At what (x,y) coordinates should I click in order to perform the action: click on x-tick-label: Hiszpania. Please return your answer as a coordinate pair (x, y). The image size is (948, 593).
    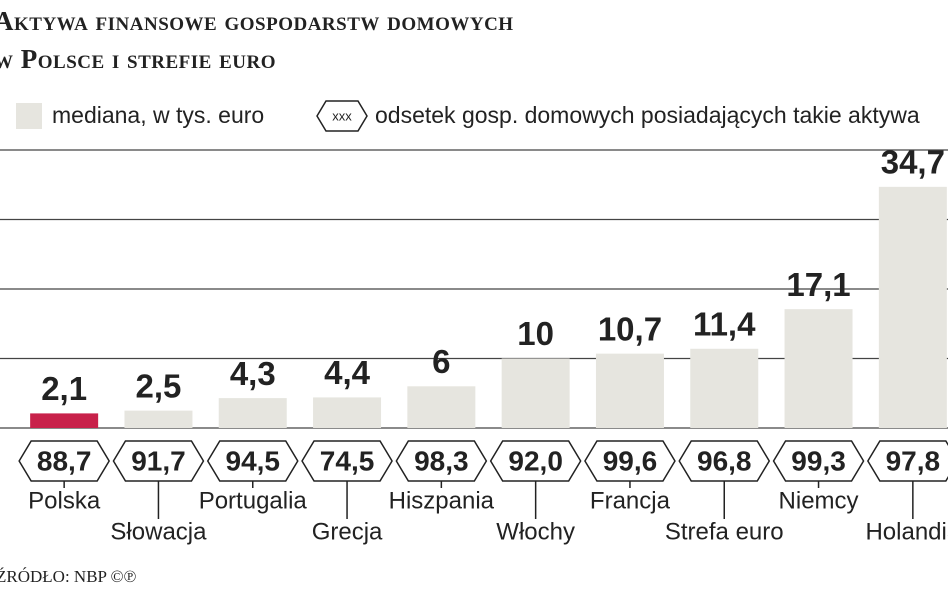
    Looking at the image, I should click on (442, 500).